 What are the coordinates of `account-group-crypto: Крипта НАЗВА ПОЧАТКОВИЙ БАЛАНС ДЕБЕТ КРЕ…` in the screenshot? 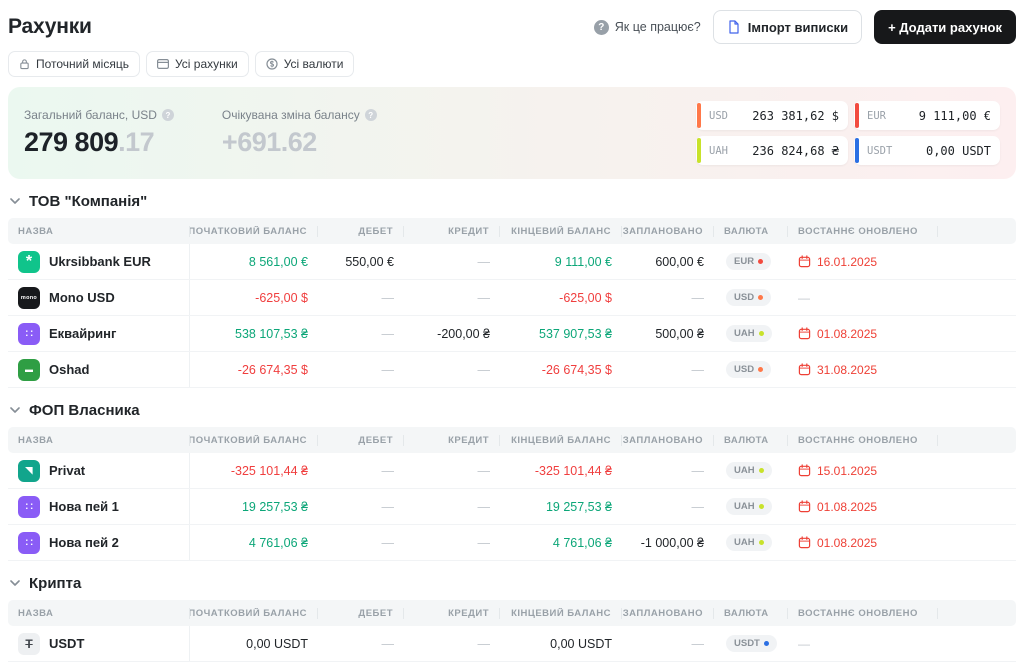 It's located at (512, 617).